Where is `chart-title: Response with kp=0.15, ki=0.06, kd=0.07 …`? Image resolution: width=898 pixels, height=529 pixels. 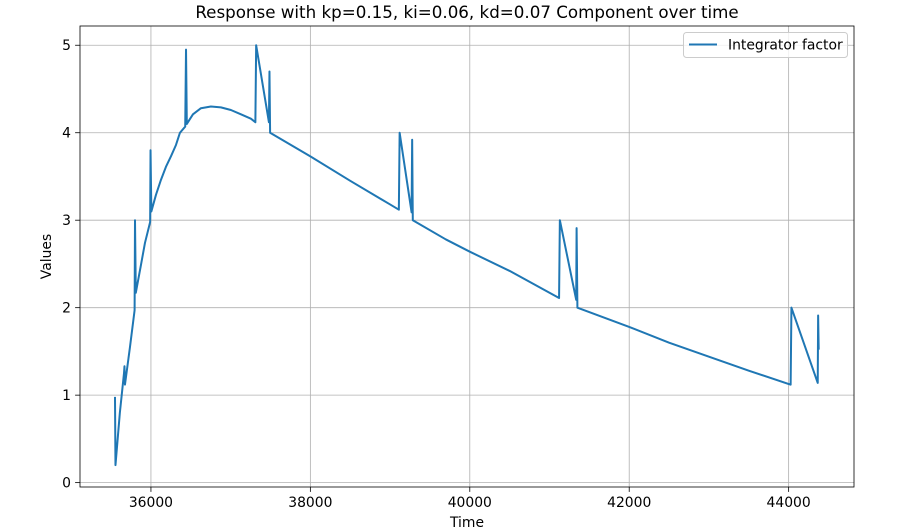 chart-title: Response with kp=0.15, ki=0.06, kd=0.07 … is located at coordinates (466, 12).